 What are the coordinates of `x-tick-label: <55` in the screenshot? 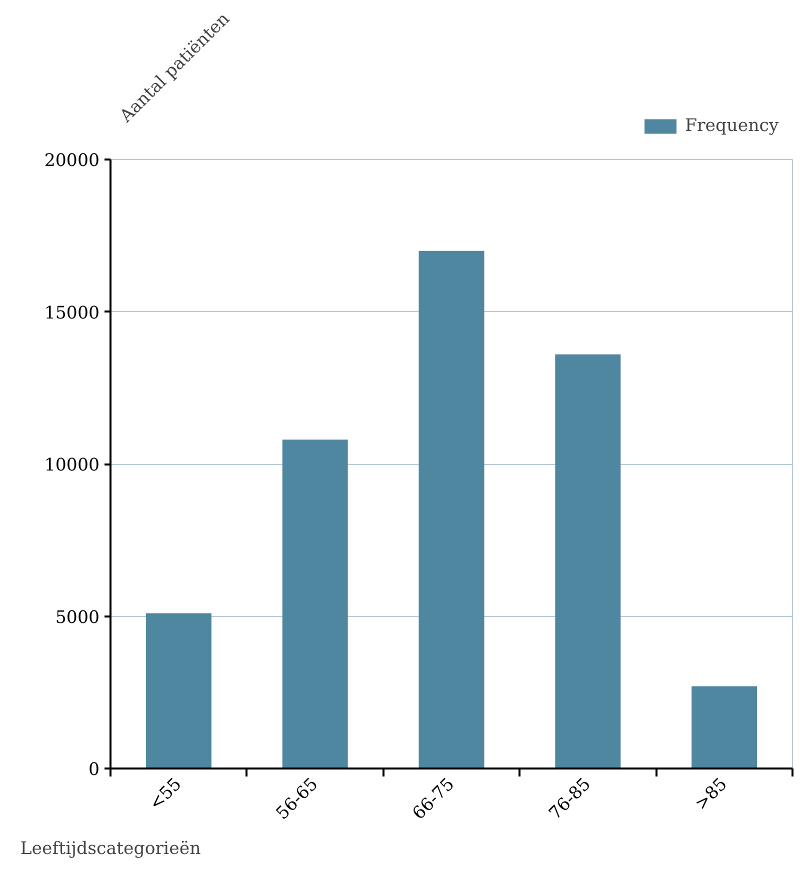 It's located at (166, 794).